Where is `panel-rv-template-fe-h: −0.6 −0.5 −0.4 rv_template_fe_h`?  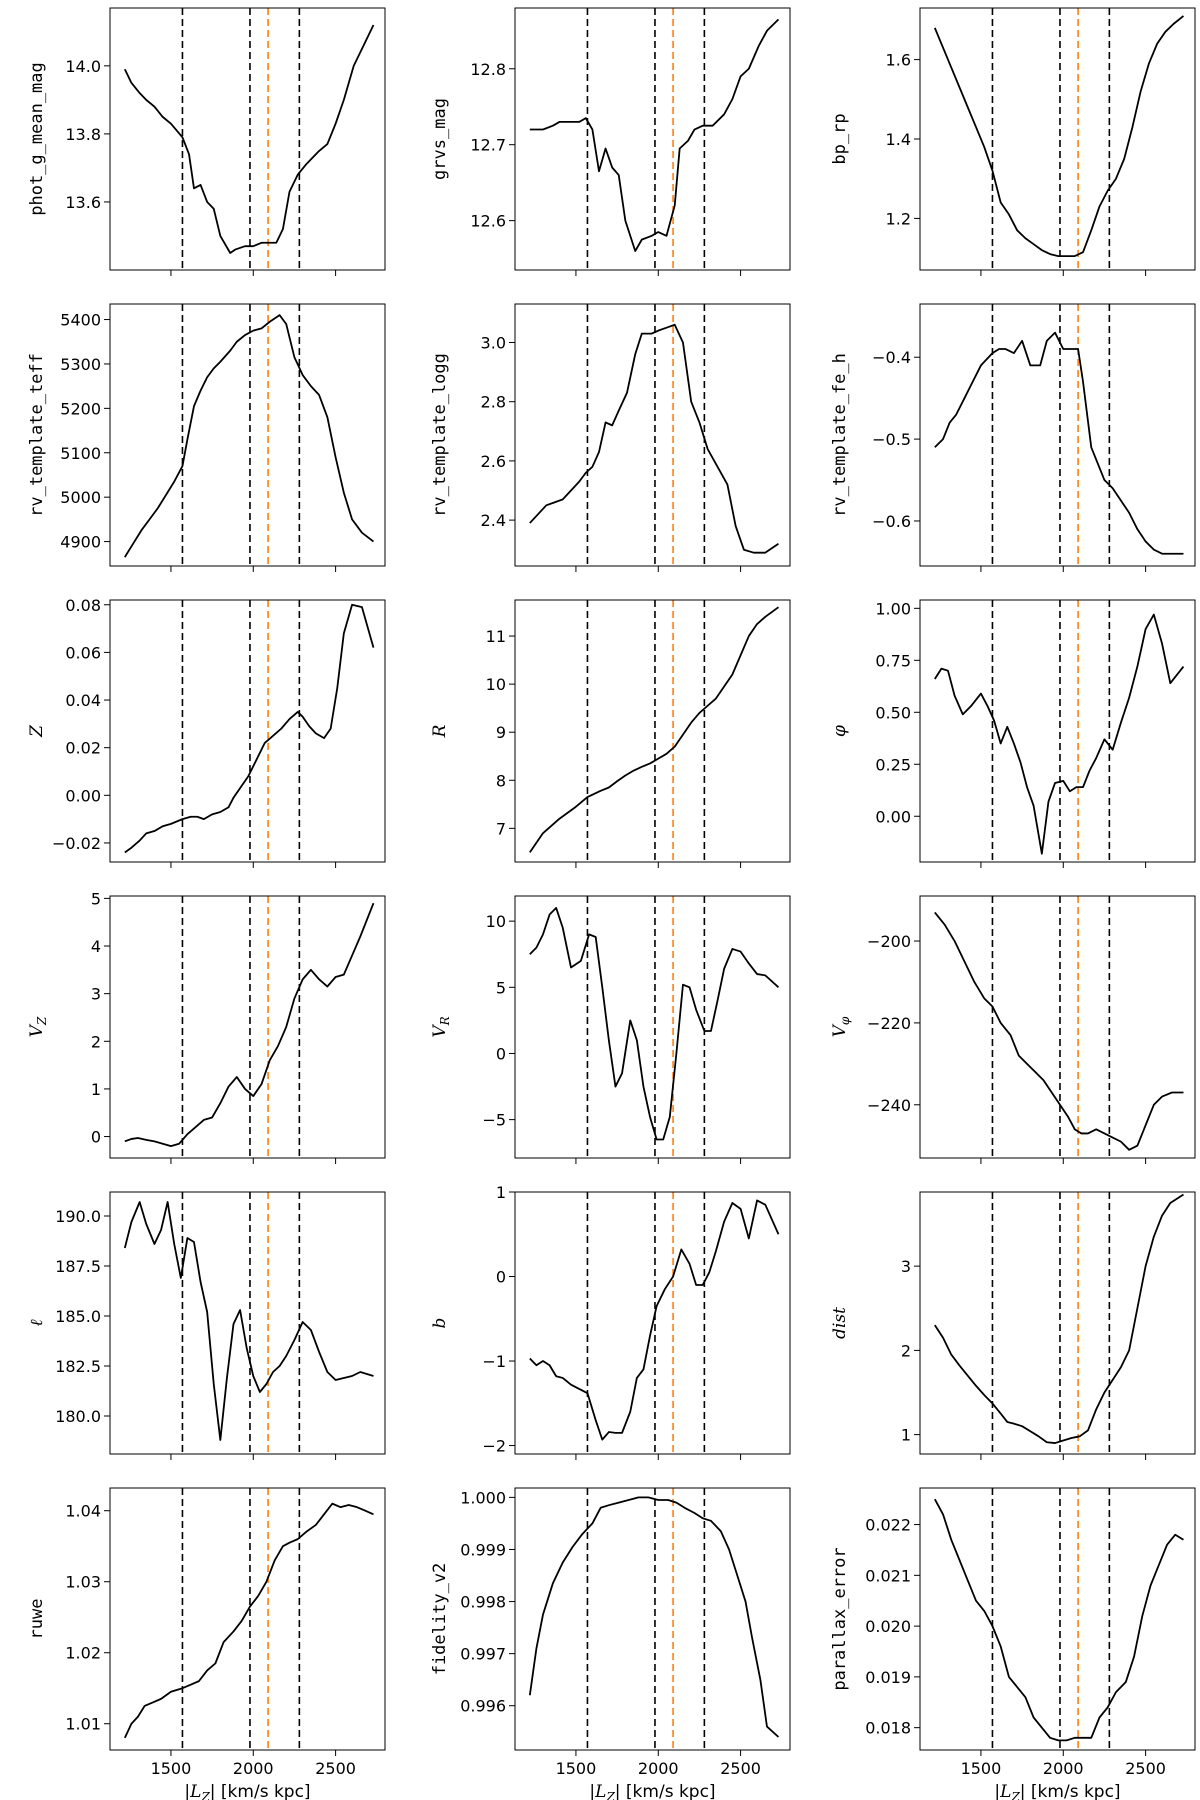 panel-rv-template-fe-h: −0.6 −0.5 −0.4 rv_template_fe_h is located at coordinates (1013, 437).